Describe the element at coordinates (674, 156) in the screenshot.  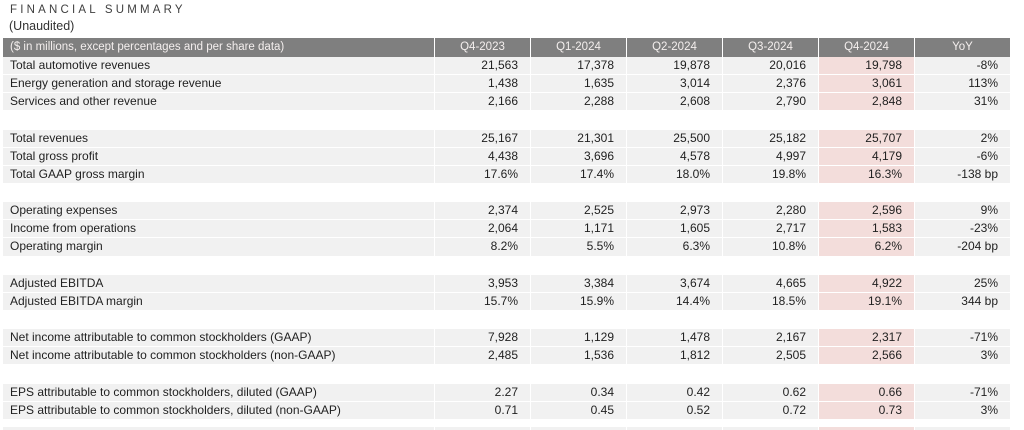
I see `table-cell: 4,578` at that location.